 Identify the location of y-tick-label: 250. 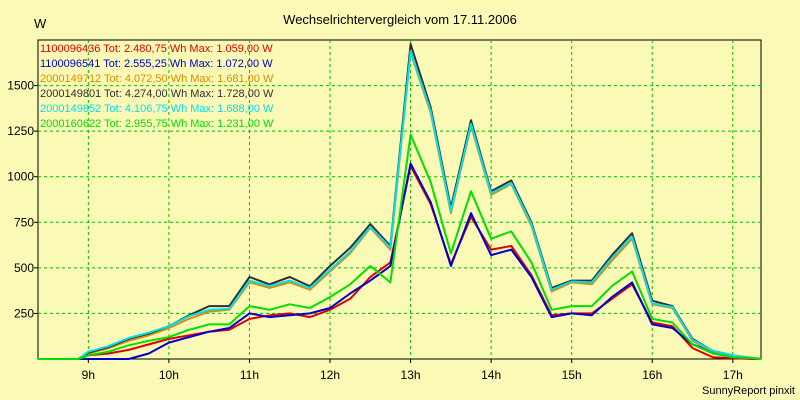
(24, 313).